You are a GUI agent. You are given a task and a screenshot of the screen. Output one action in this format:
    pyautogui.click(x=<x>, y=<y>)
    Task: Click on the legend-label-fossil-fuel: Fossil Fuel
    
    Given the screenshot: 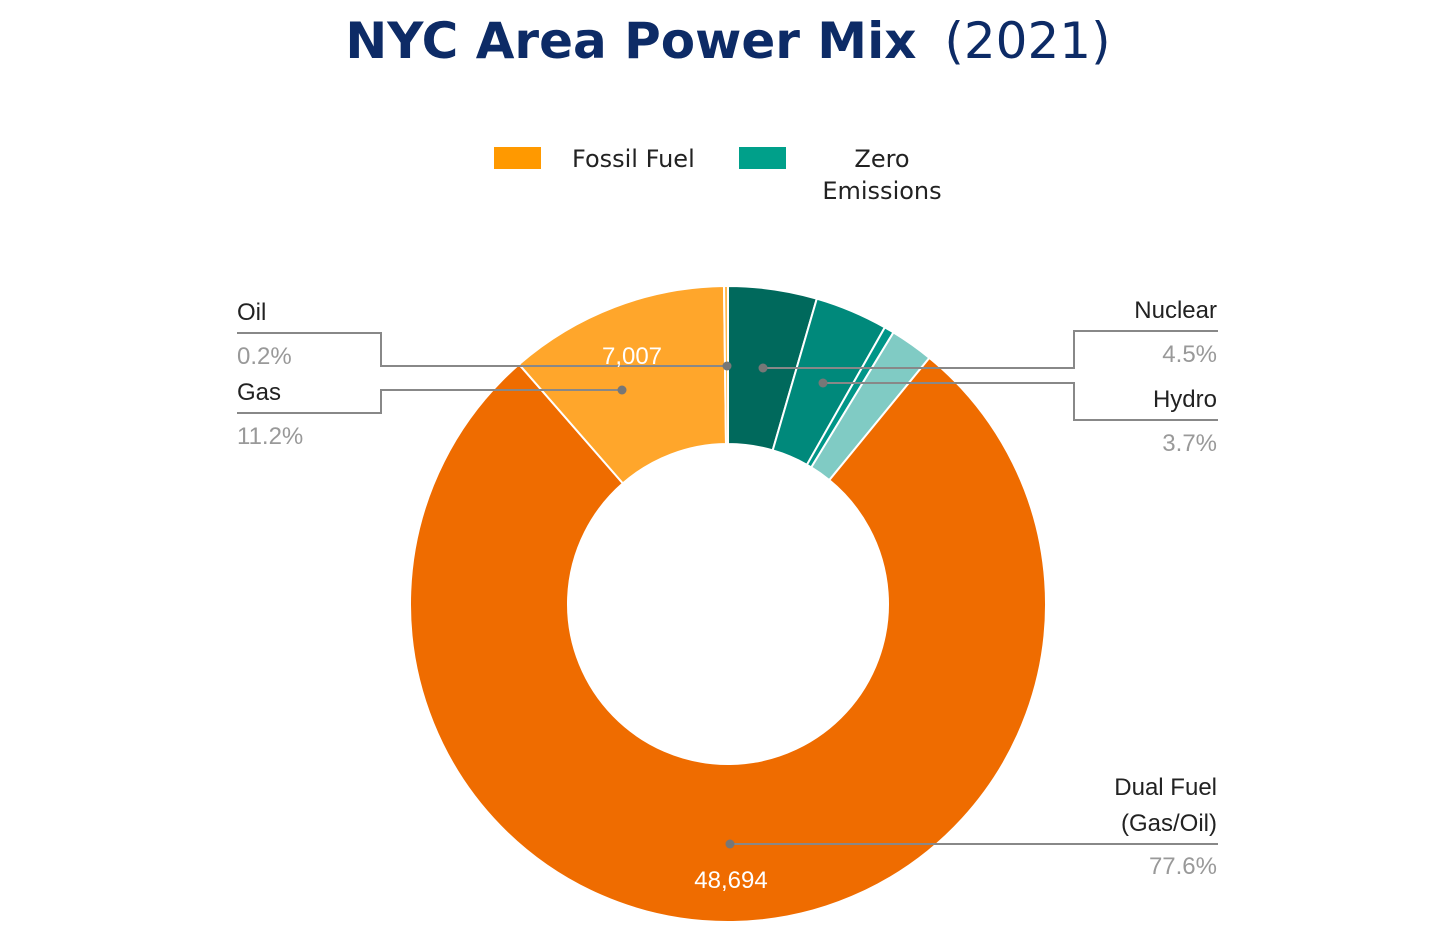 What is the action you would take?
    pyautogui.click(x=633, y=159)
    